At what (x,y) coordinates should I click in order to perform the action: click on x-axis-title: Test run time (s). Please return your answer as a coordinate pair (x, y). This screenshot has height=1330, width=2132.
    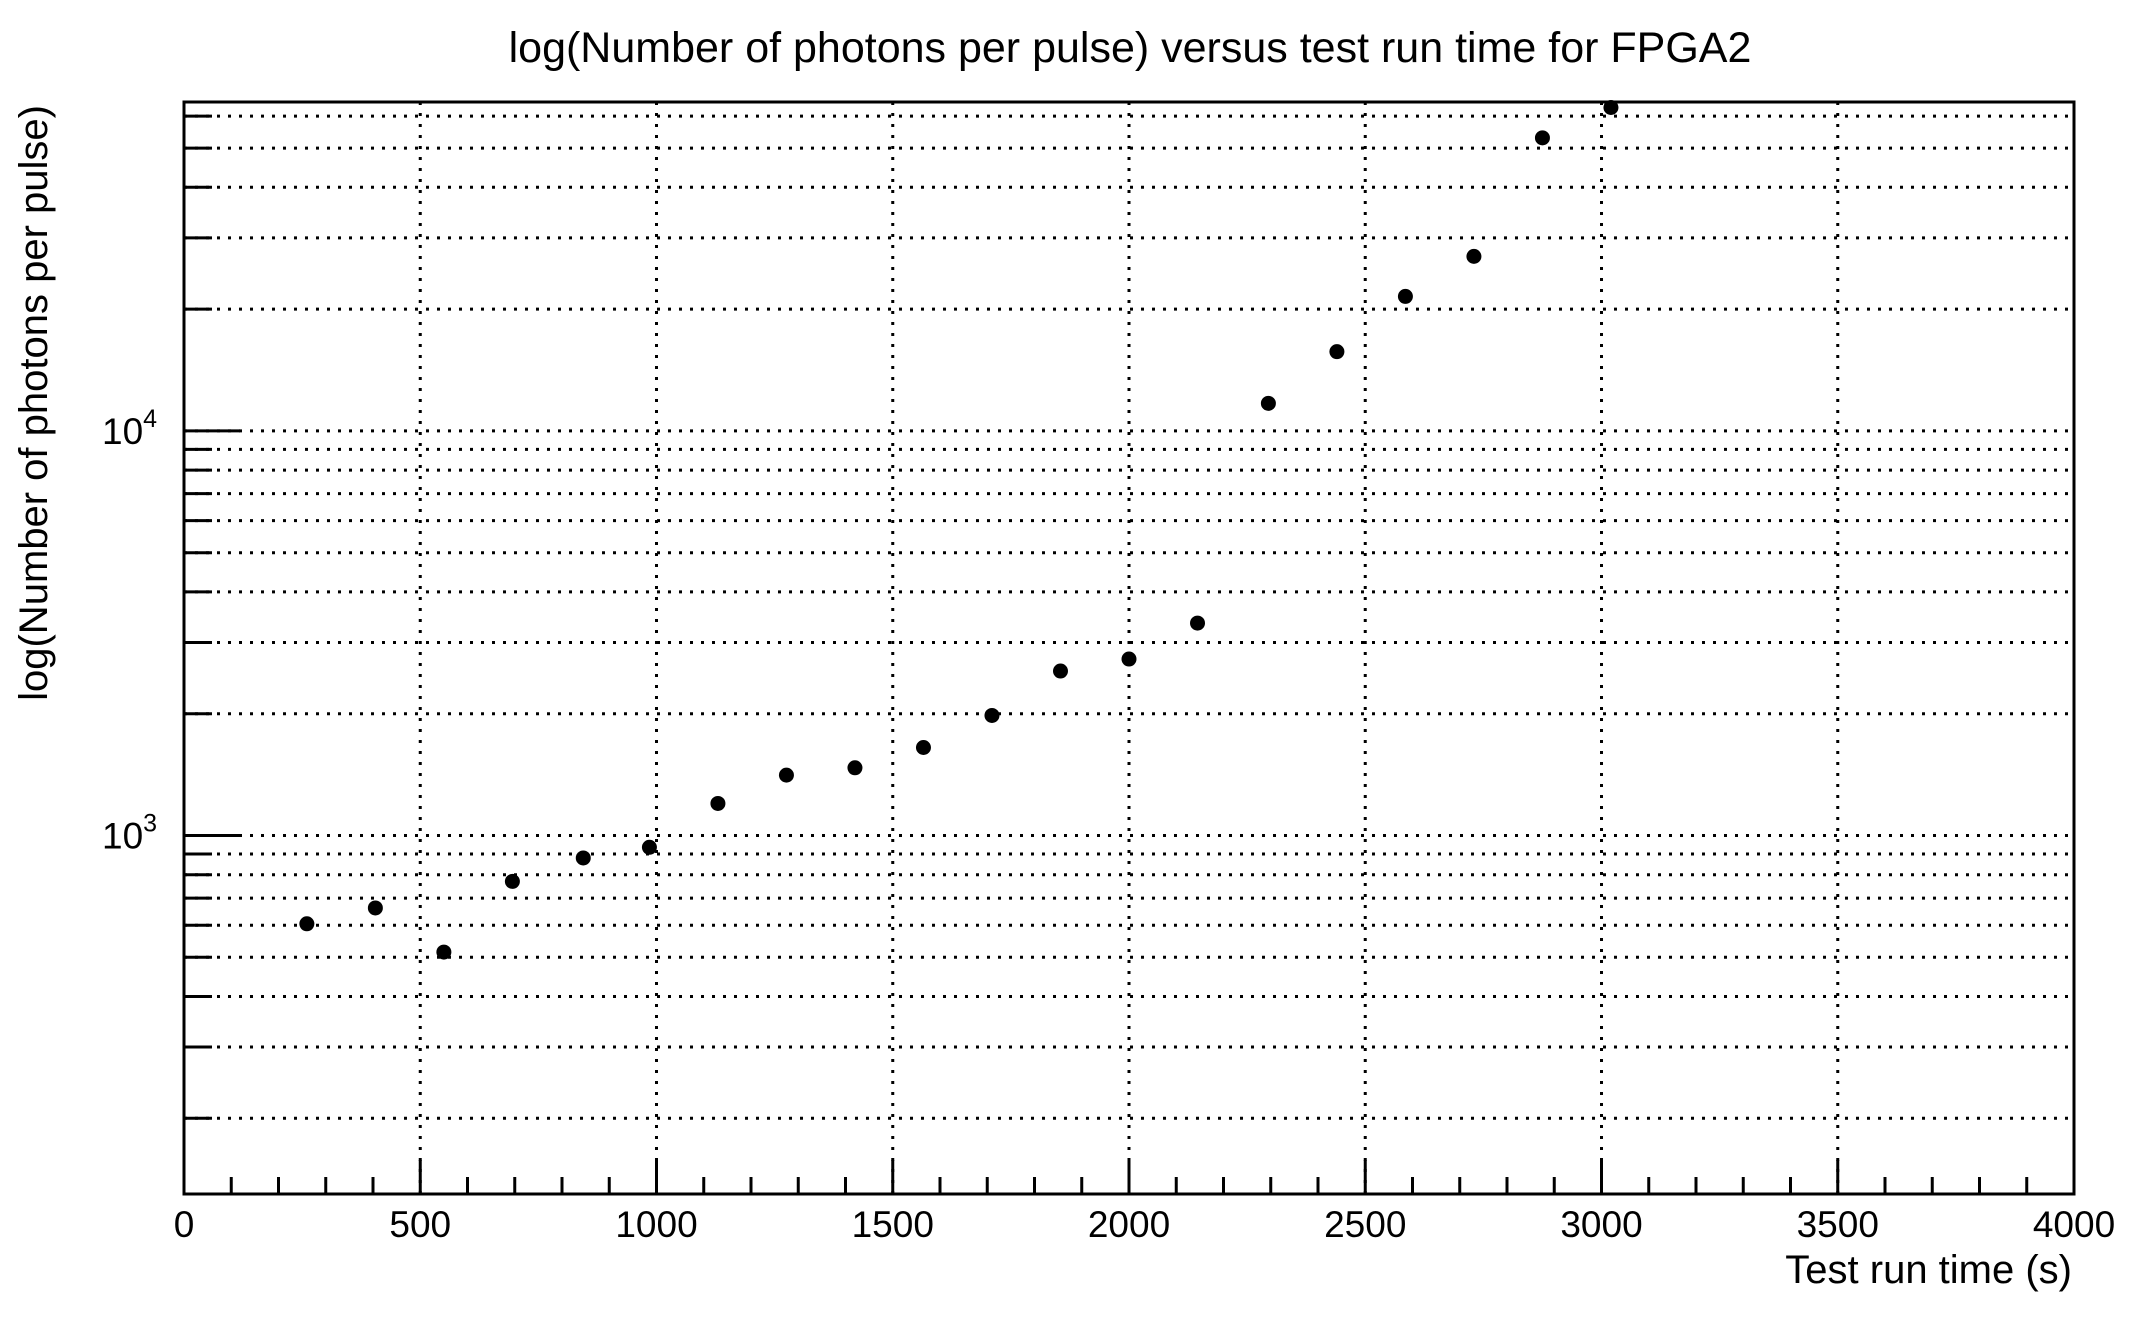
    Looking at the image, I should click on (1928, 1270).